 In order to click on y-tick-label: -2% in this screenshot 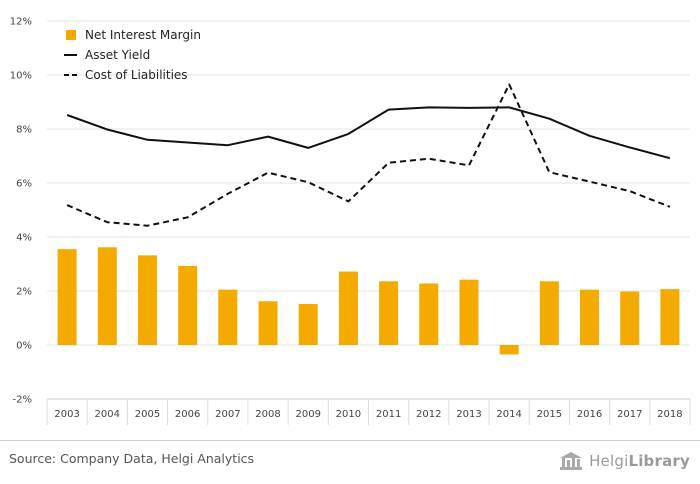, I will do `click(22, 400)`.